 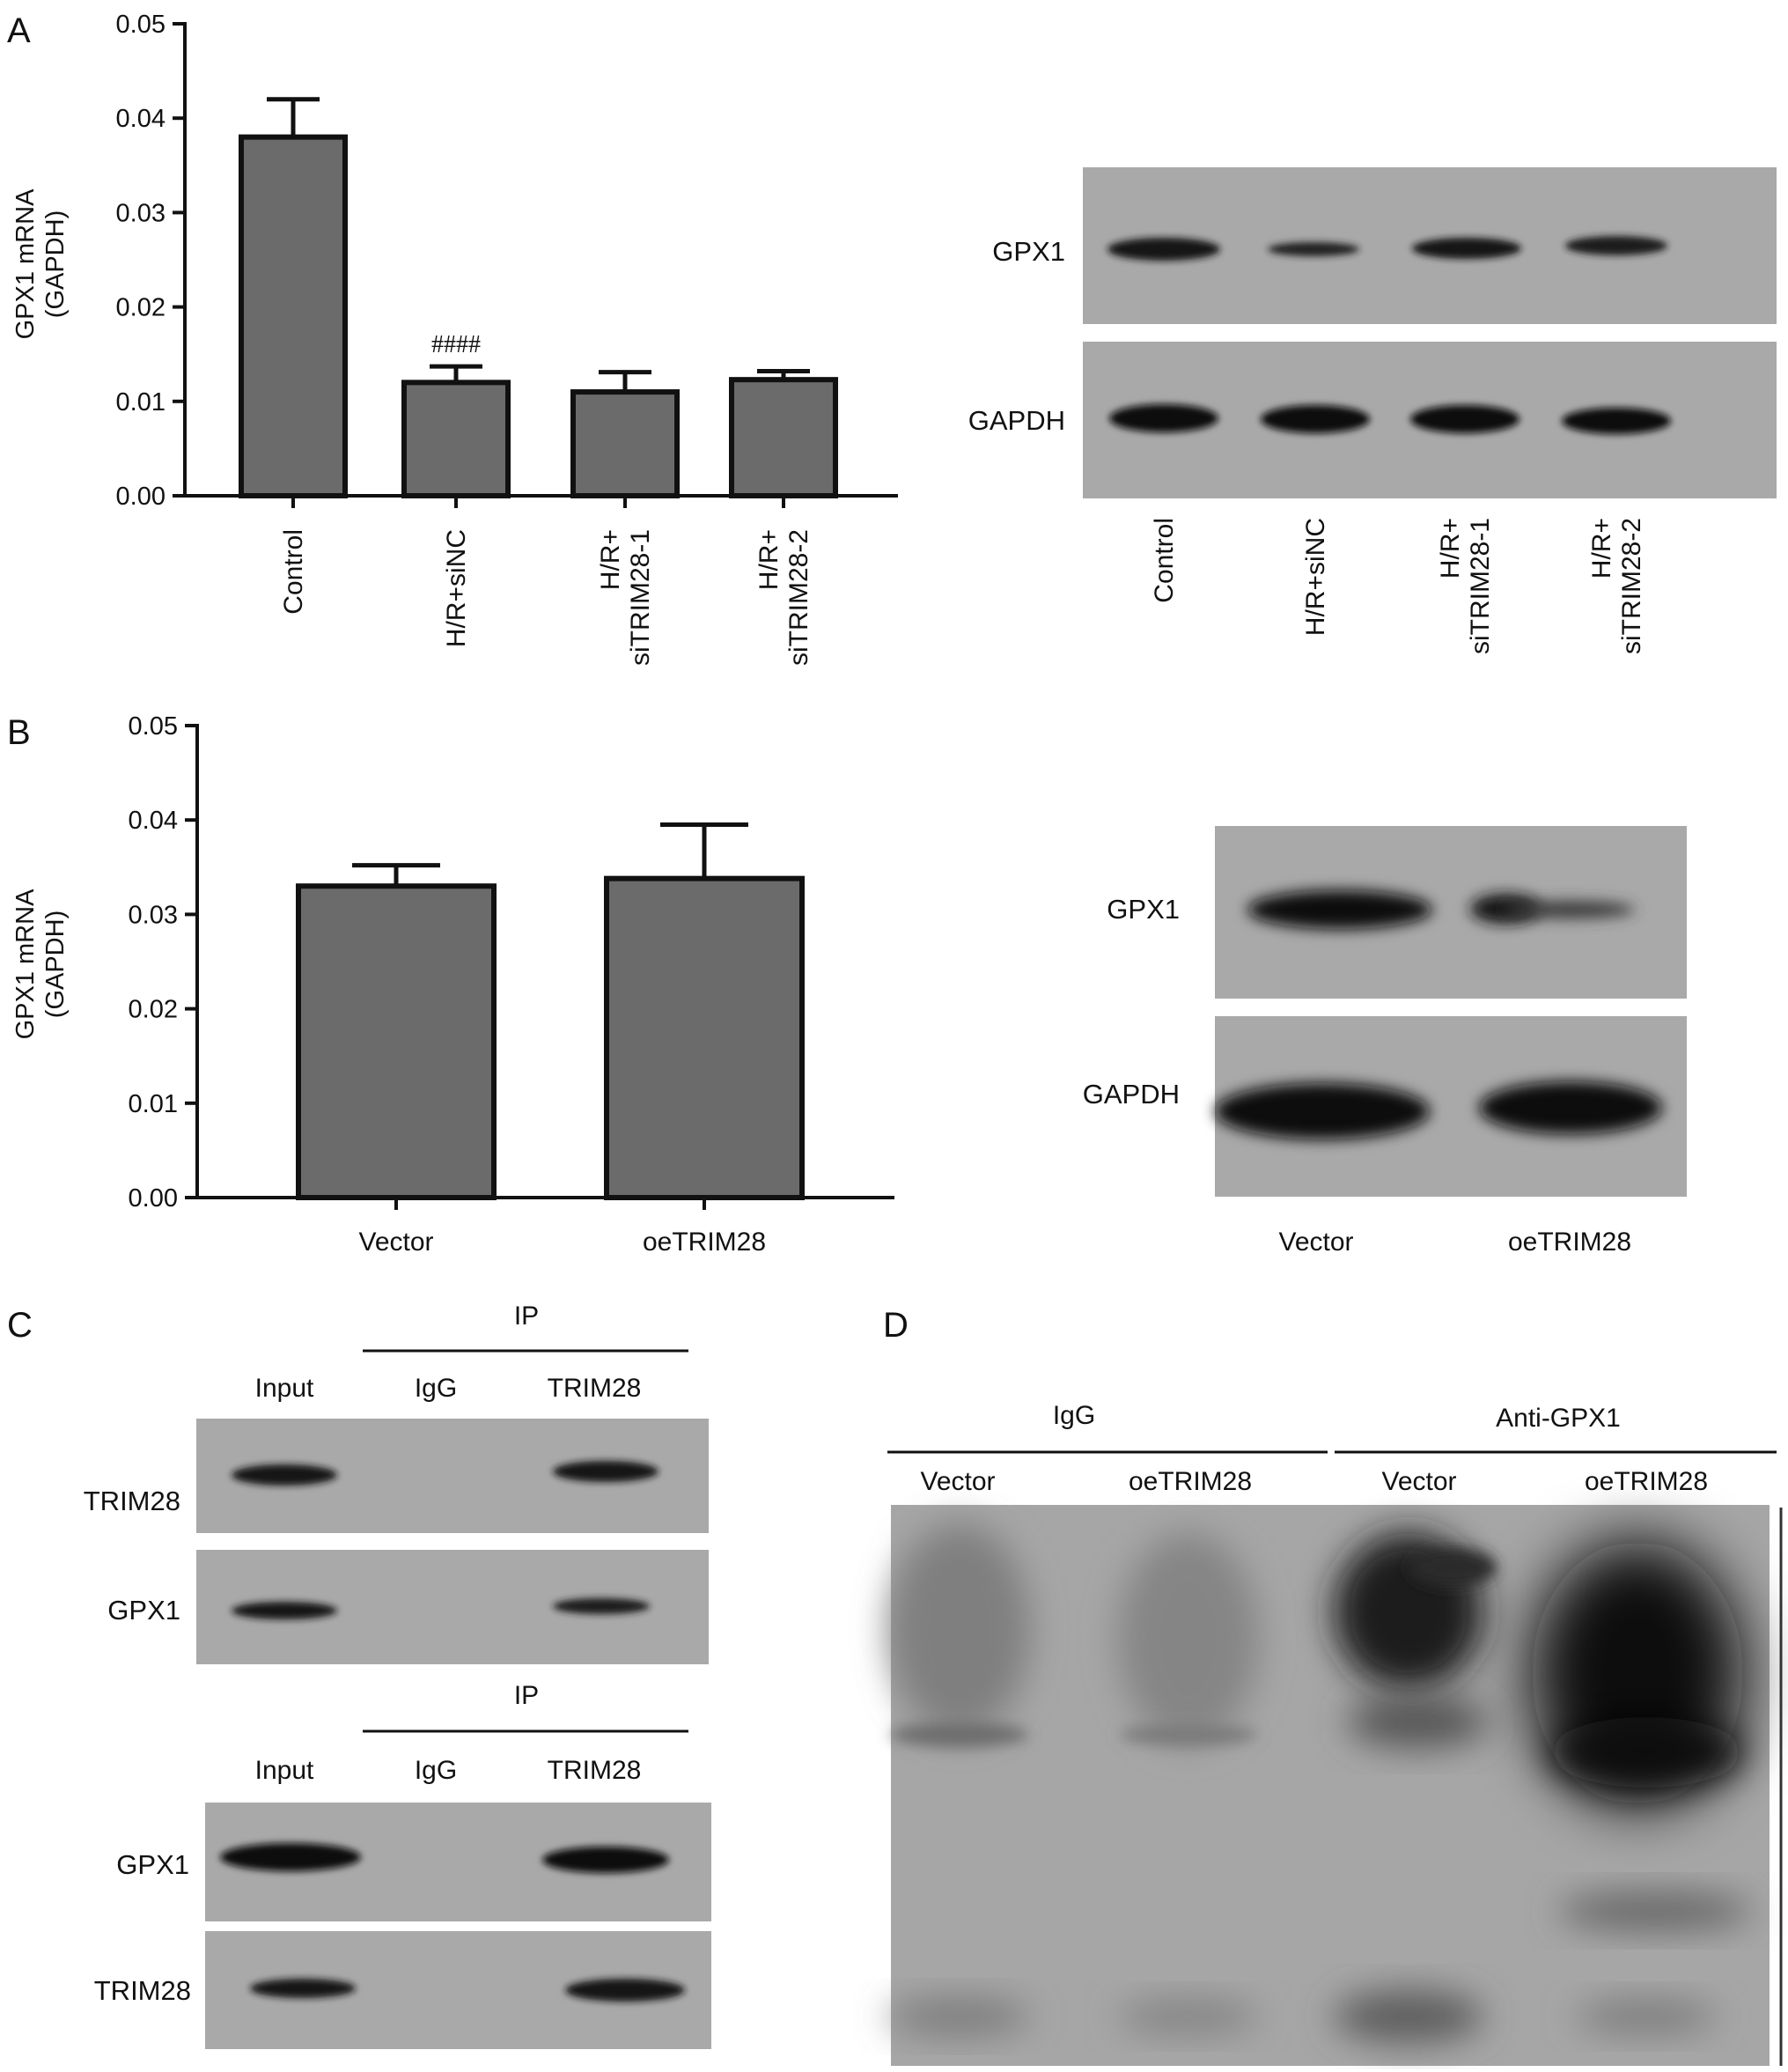 What do you see at coordinates (1131, 1094) in the screenshot?
I see `blot-b-row-label: GAPDH` at bounding box center [1131, 1094].